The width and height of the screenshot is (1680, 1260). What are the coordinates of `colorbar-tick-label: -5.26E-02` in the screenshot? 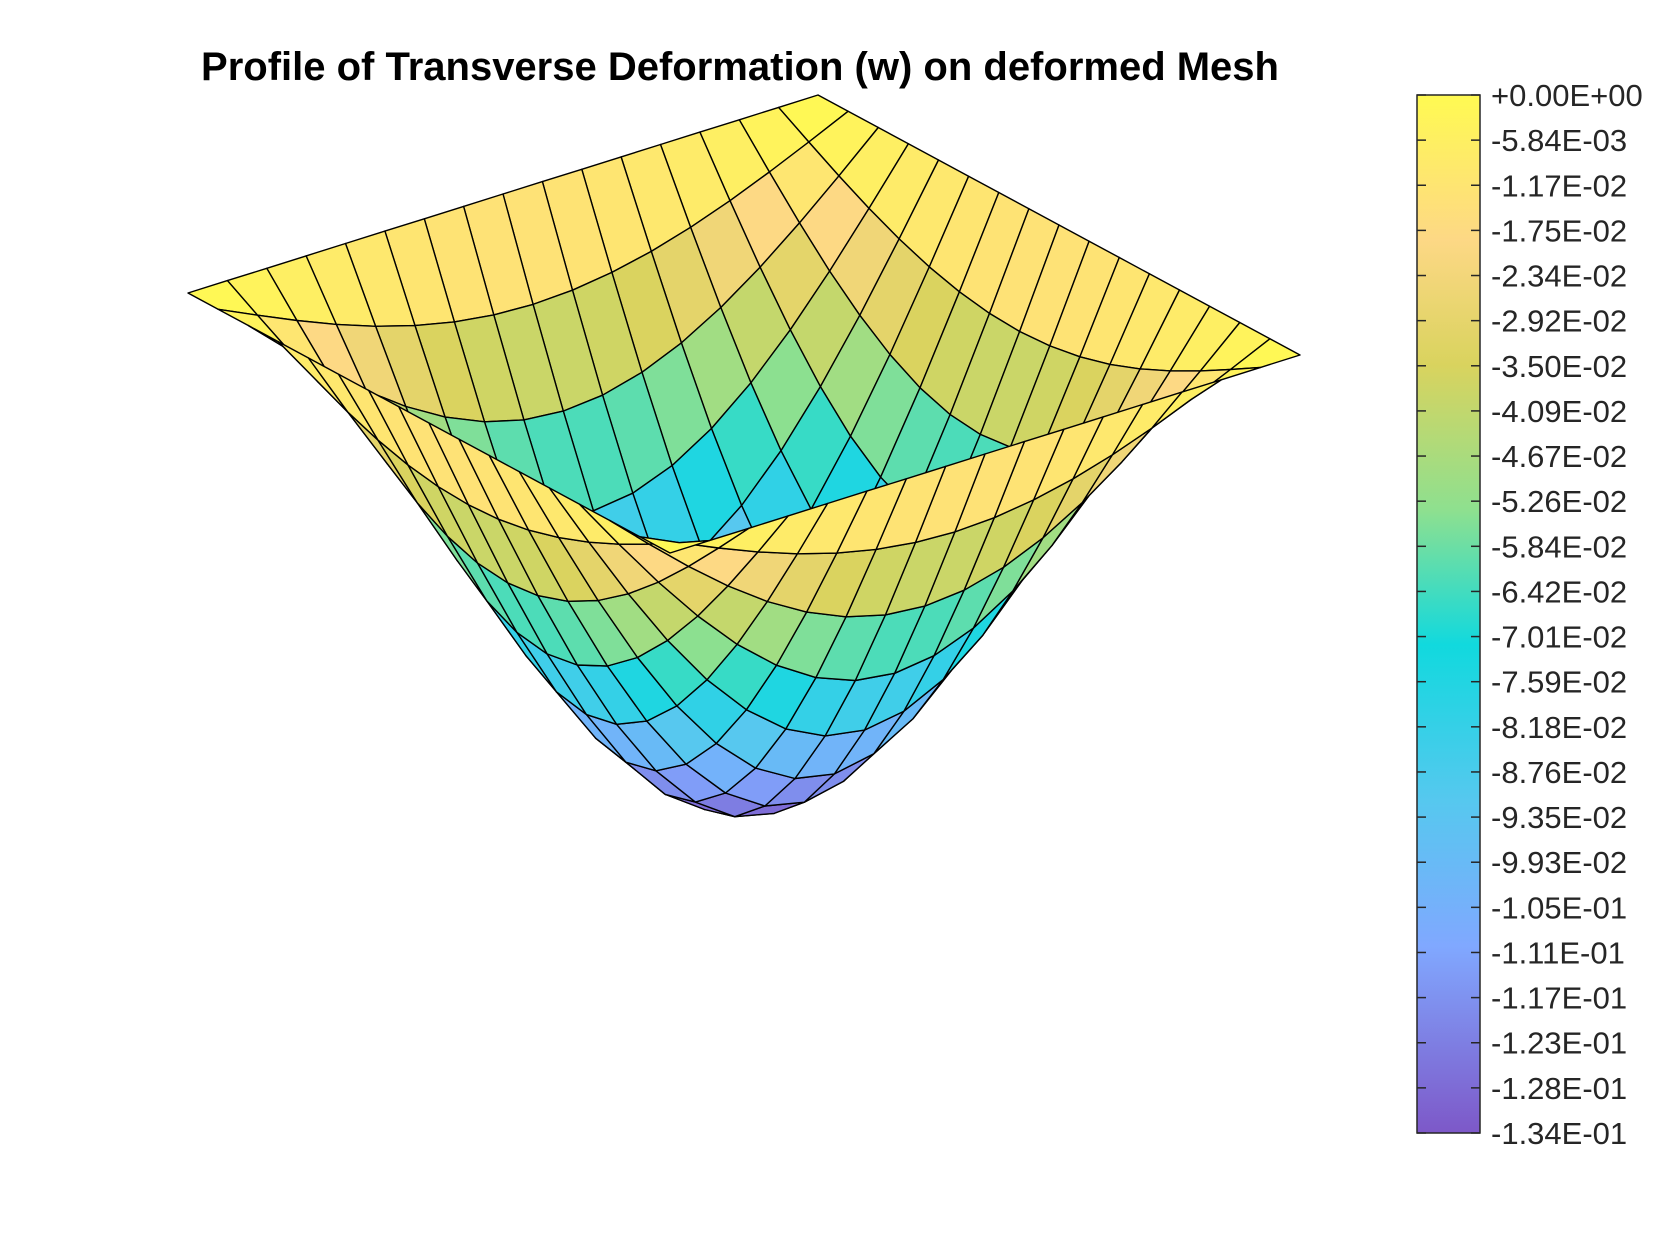 It's located at (1559, 501).